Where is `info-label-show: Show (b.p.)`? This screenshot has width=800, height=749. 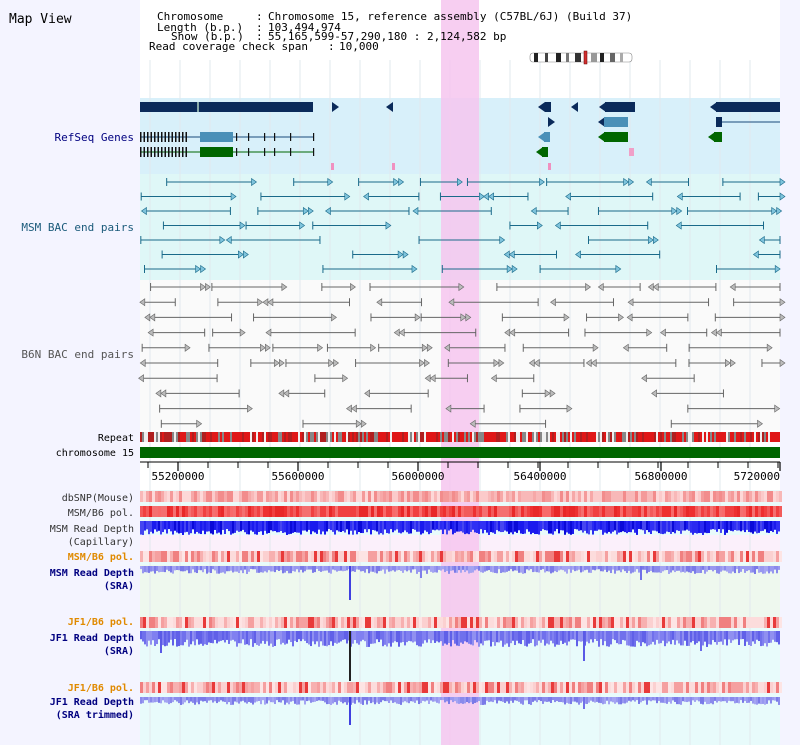
info-label-show: Show (b.p.) is located at coordinates (207, 36).